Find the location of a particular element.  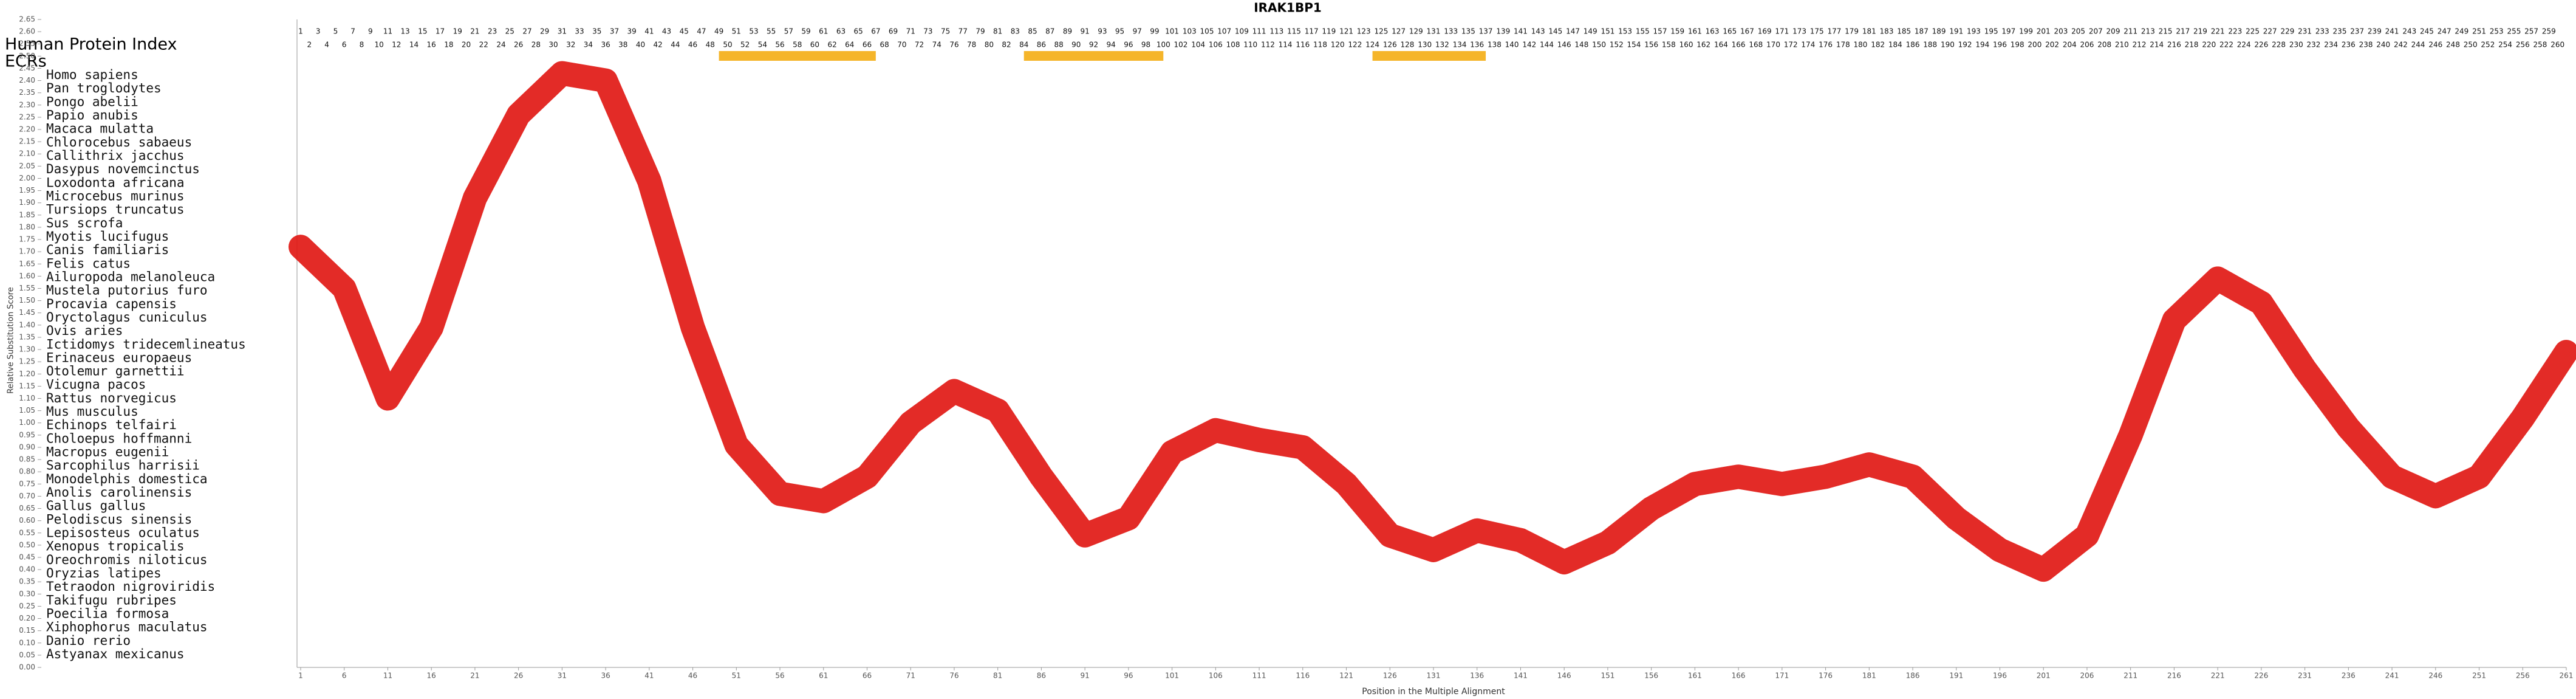

y-tick-label: 1.30 is located at coordinates (27, 349).